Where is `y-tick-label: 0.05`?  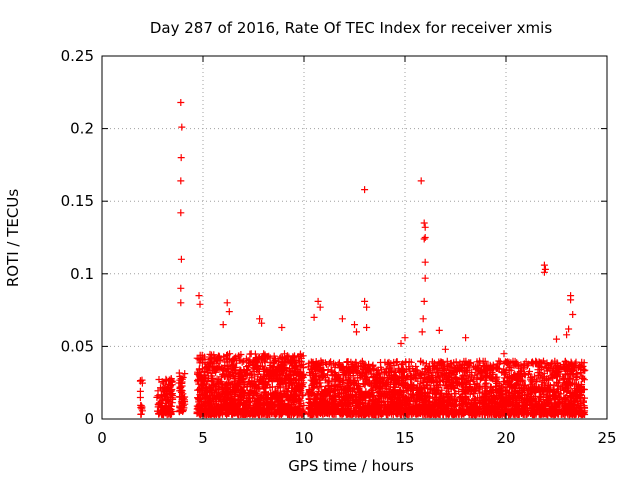 y-tick-label: 0.05 is located at coordinates (77, 346).